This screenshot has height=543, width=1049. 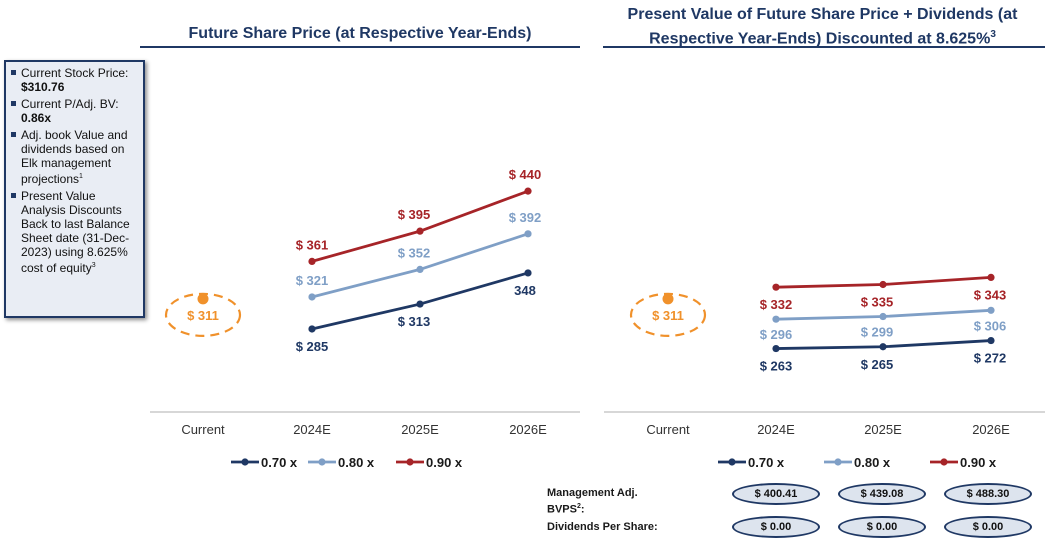 I want to click on left-label-090x-2: $ 440, so click(x=525, y=174).